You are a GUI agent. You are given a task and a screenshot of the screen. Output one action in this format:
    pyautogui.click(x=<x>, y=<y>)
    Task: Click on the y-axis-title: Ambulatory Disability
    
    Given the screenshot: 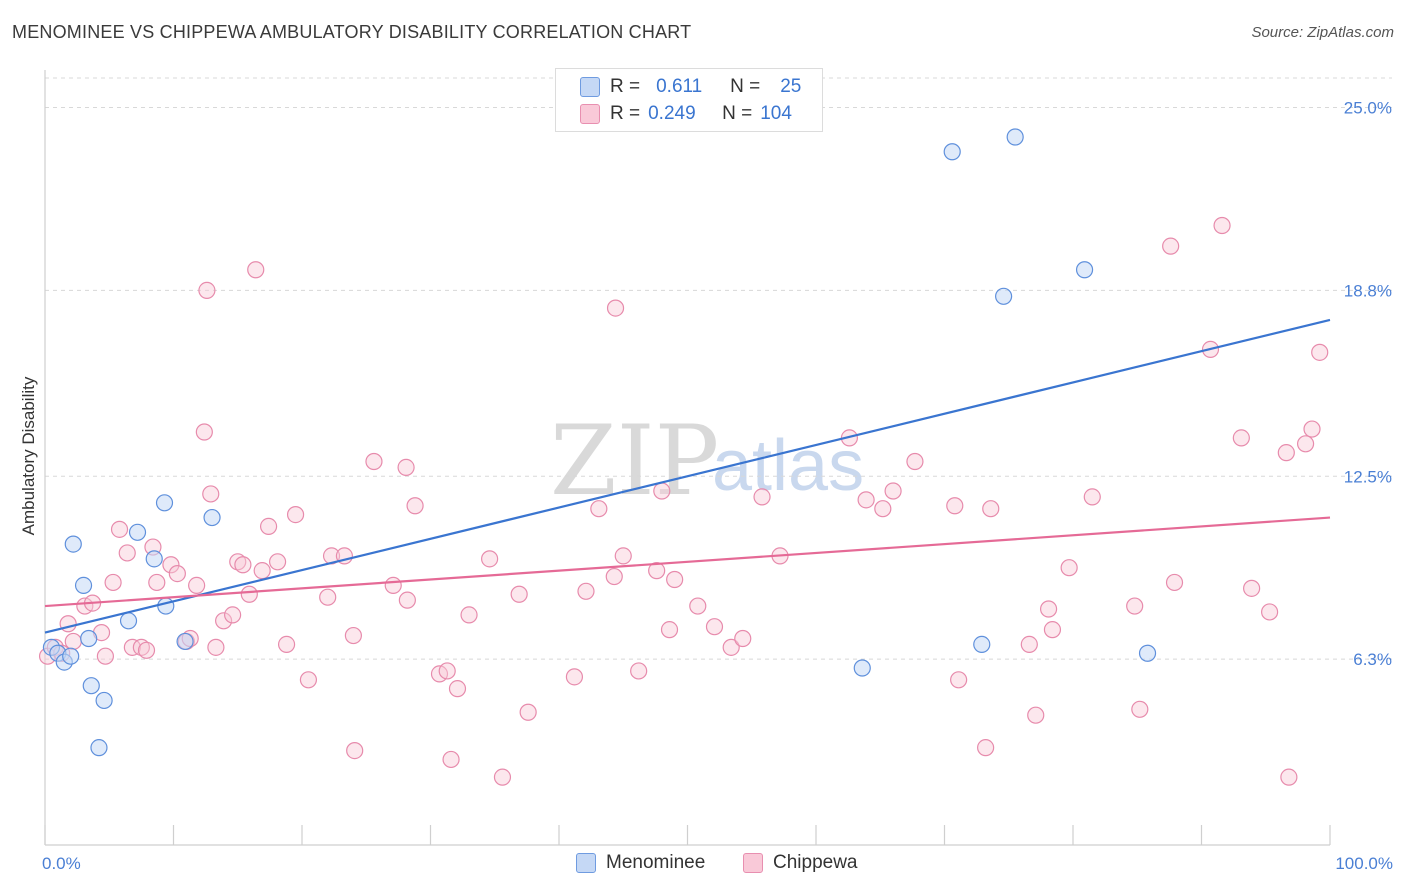 What is the action you would take?
    pyautogui.click(x=28, y=455)
    